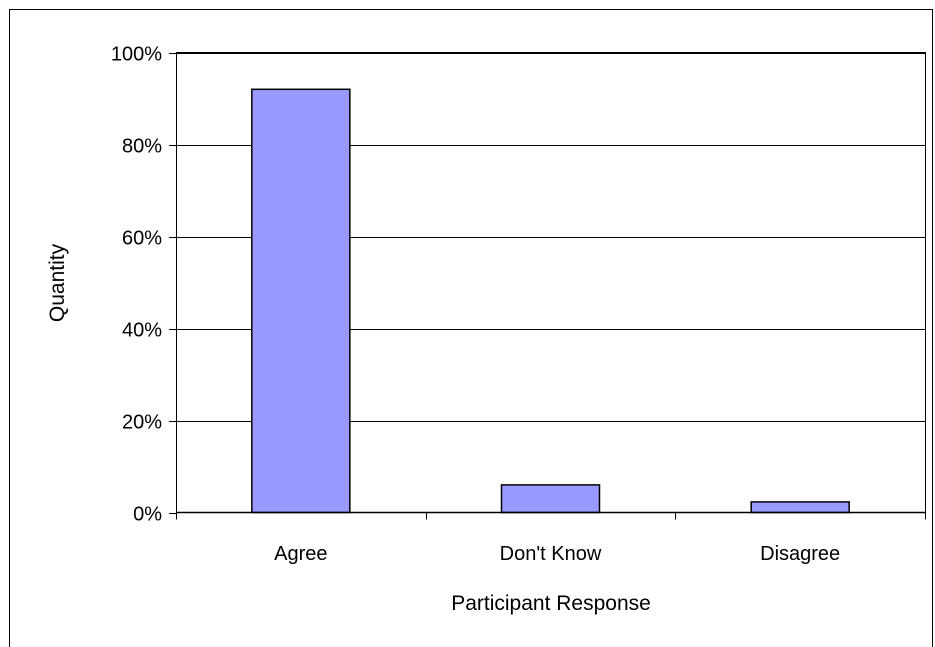 This screenshot has width=935, height=647. I want to click on y-tick-label: 60%, so click(142, 239).